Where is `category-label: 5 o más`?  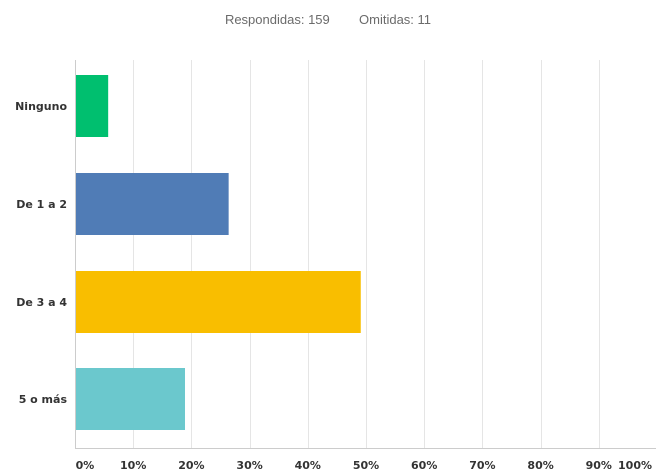 category-label: 5 o más is located at coordinates (43, 399).